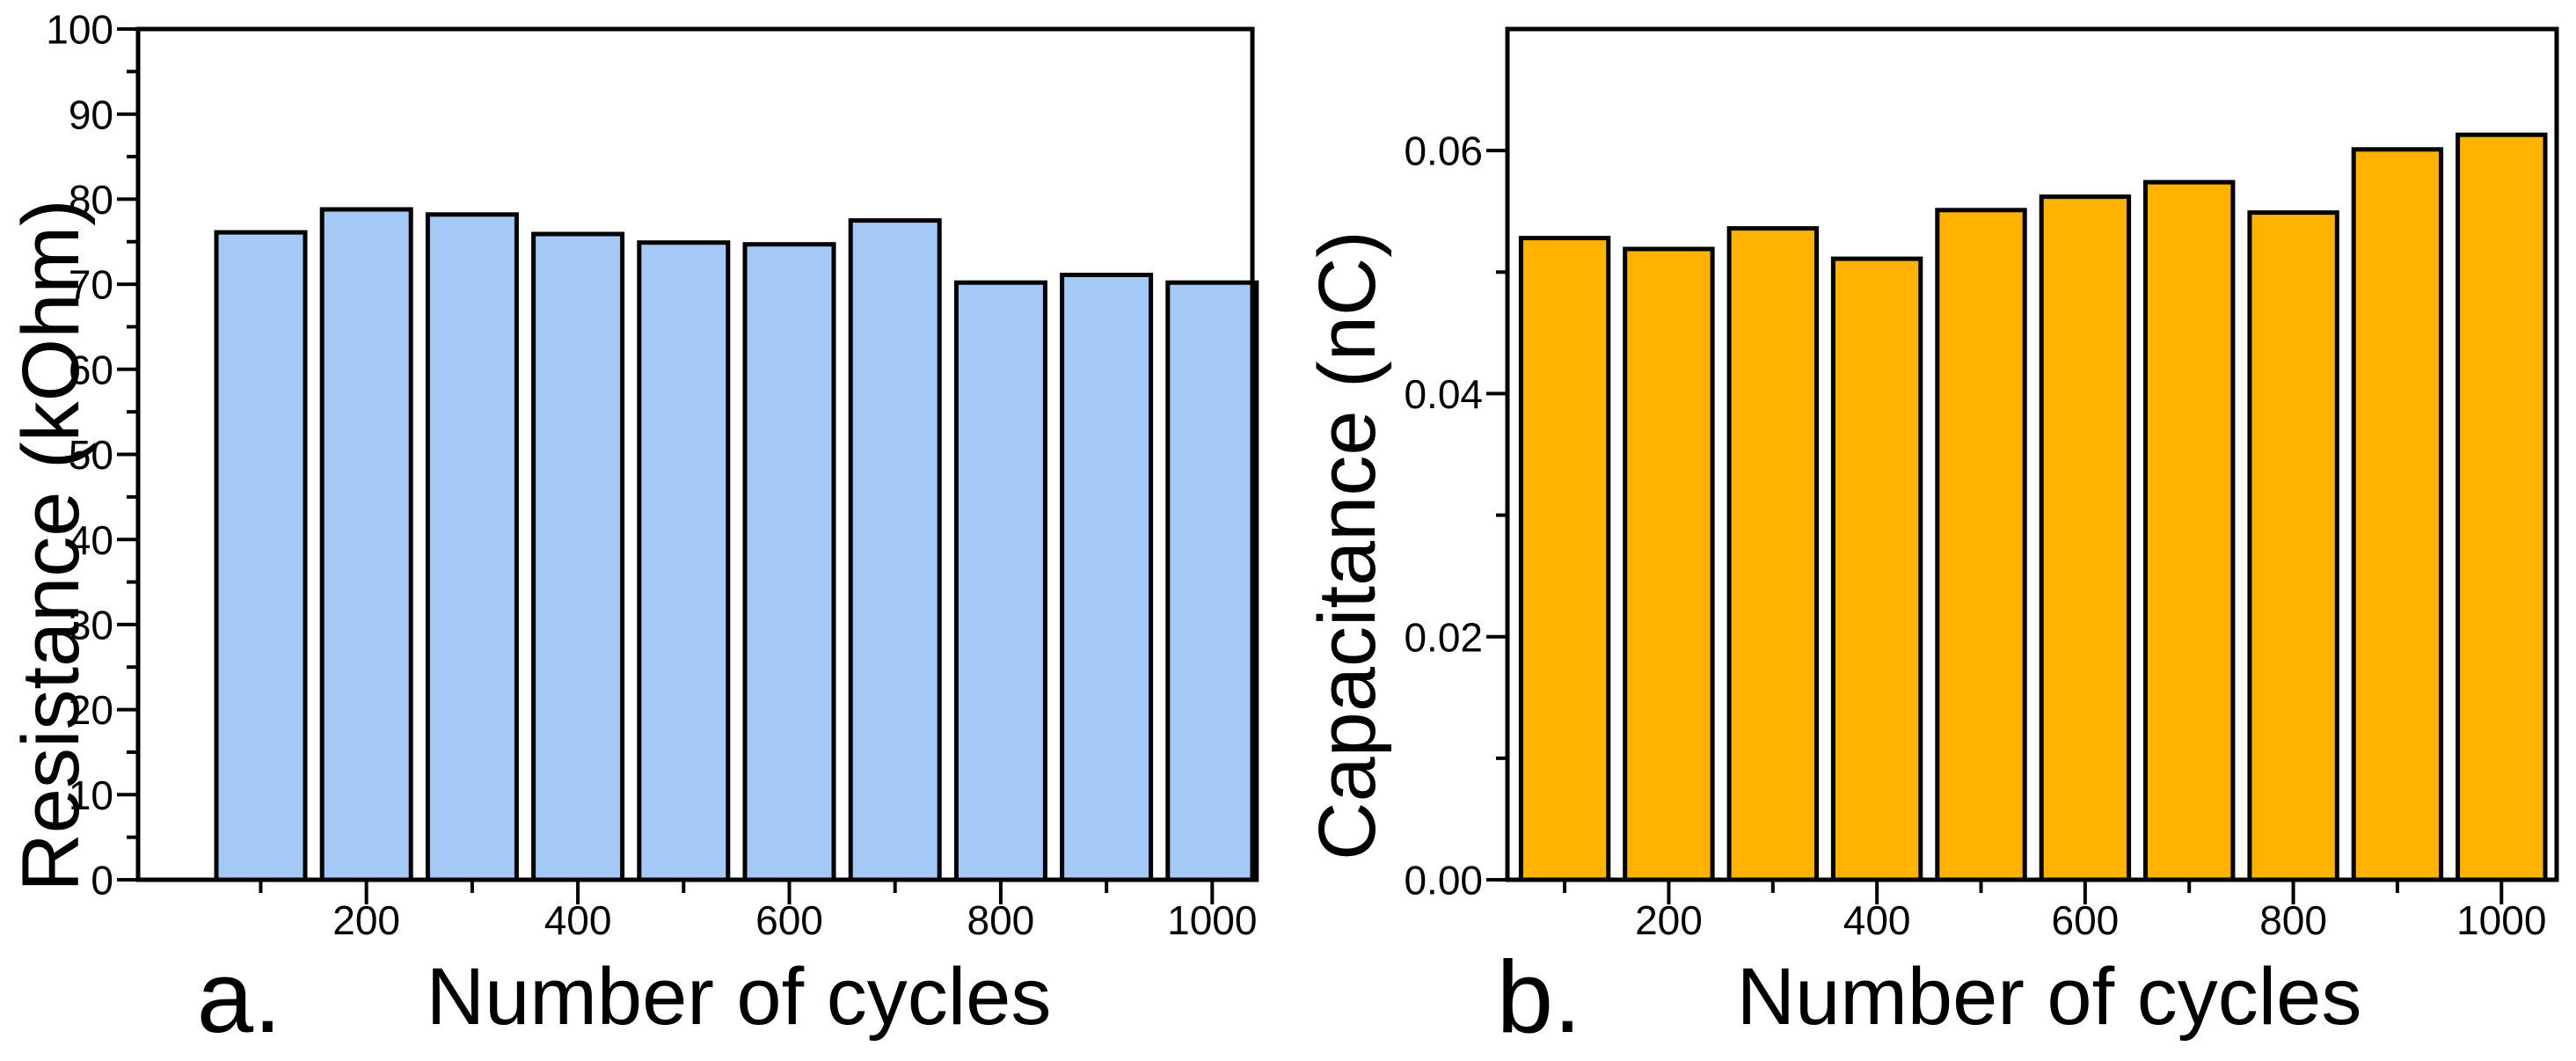 The height and width of the screenshot is (1061, 2576). Describe the element at coordinates (789, 920) in the screenshot. I see `x-tick-label-a: 600` at that location.